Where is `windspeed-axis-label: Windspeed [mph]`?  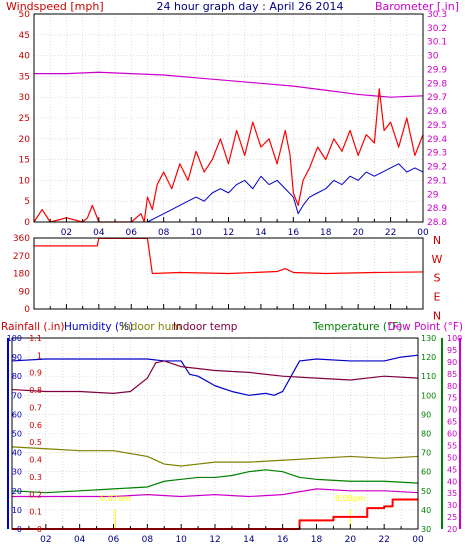
windspeed-axis-label: Windspeed [mph] is located at coordinates (55, 6).